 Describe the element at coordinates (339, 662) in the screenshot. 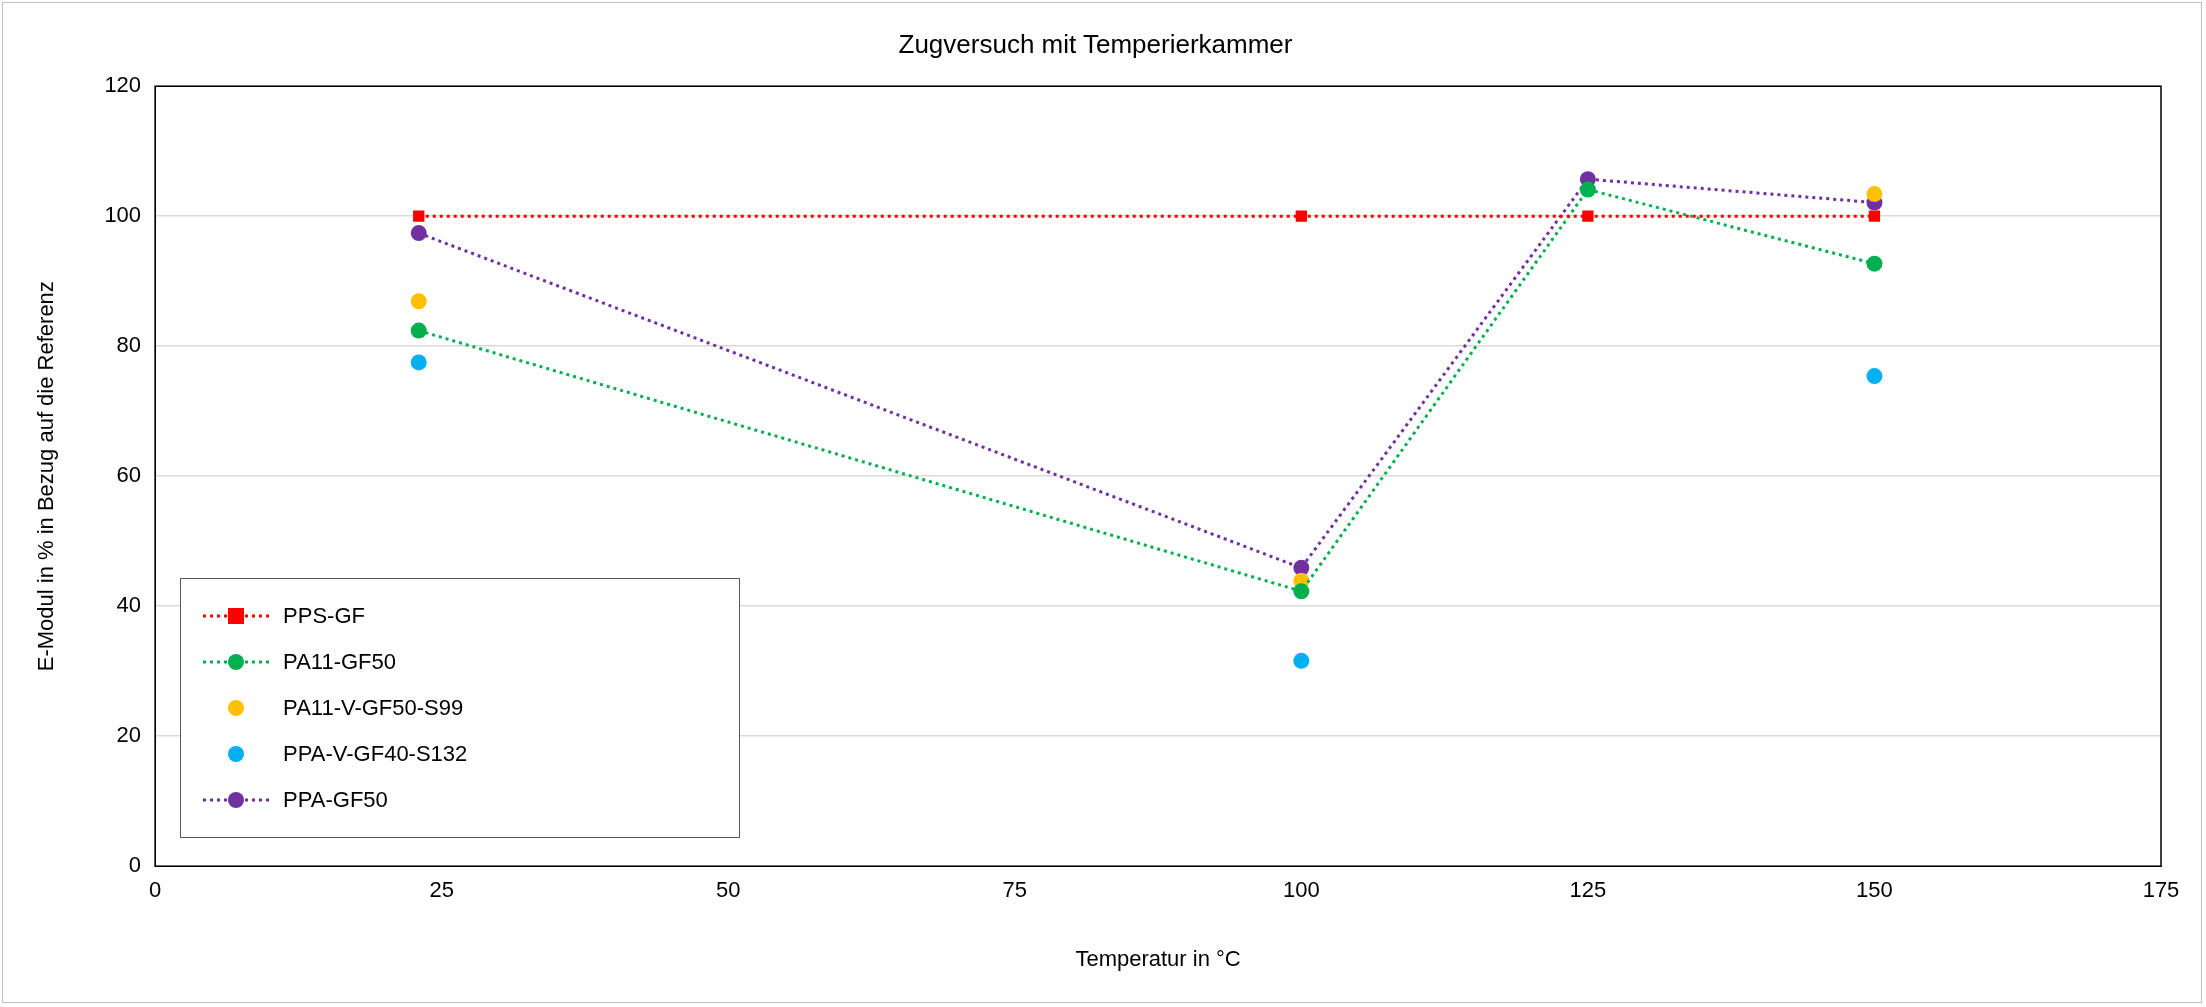

I see `legend-label: PA11-GF50` at that location.